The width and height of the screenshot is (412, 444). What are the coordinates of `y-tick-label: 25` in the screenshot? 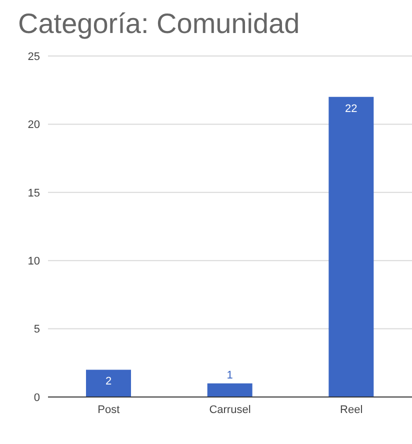 It's located at (34, 56).